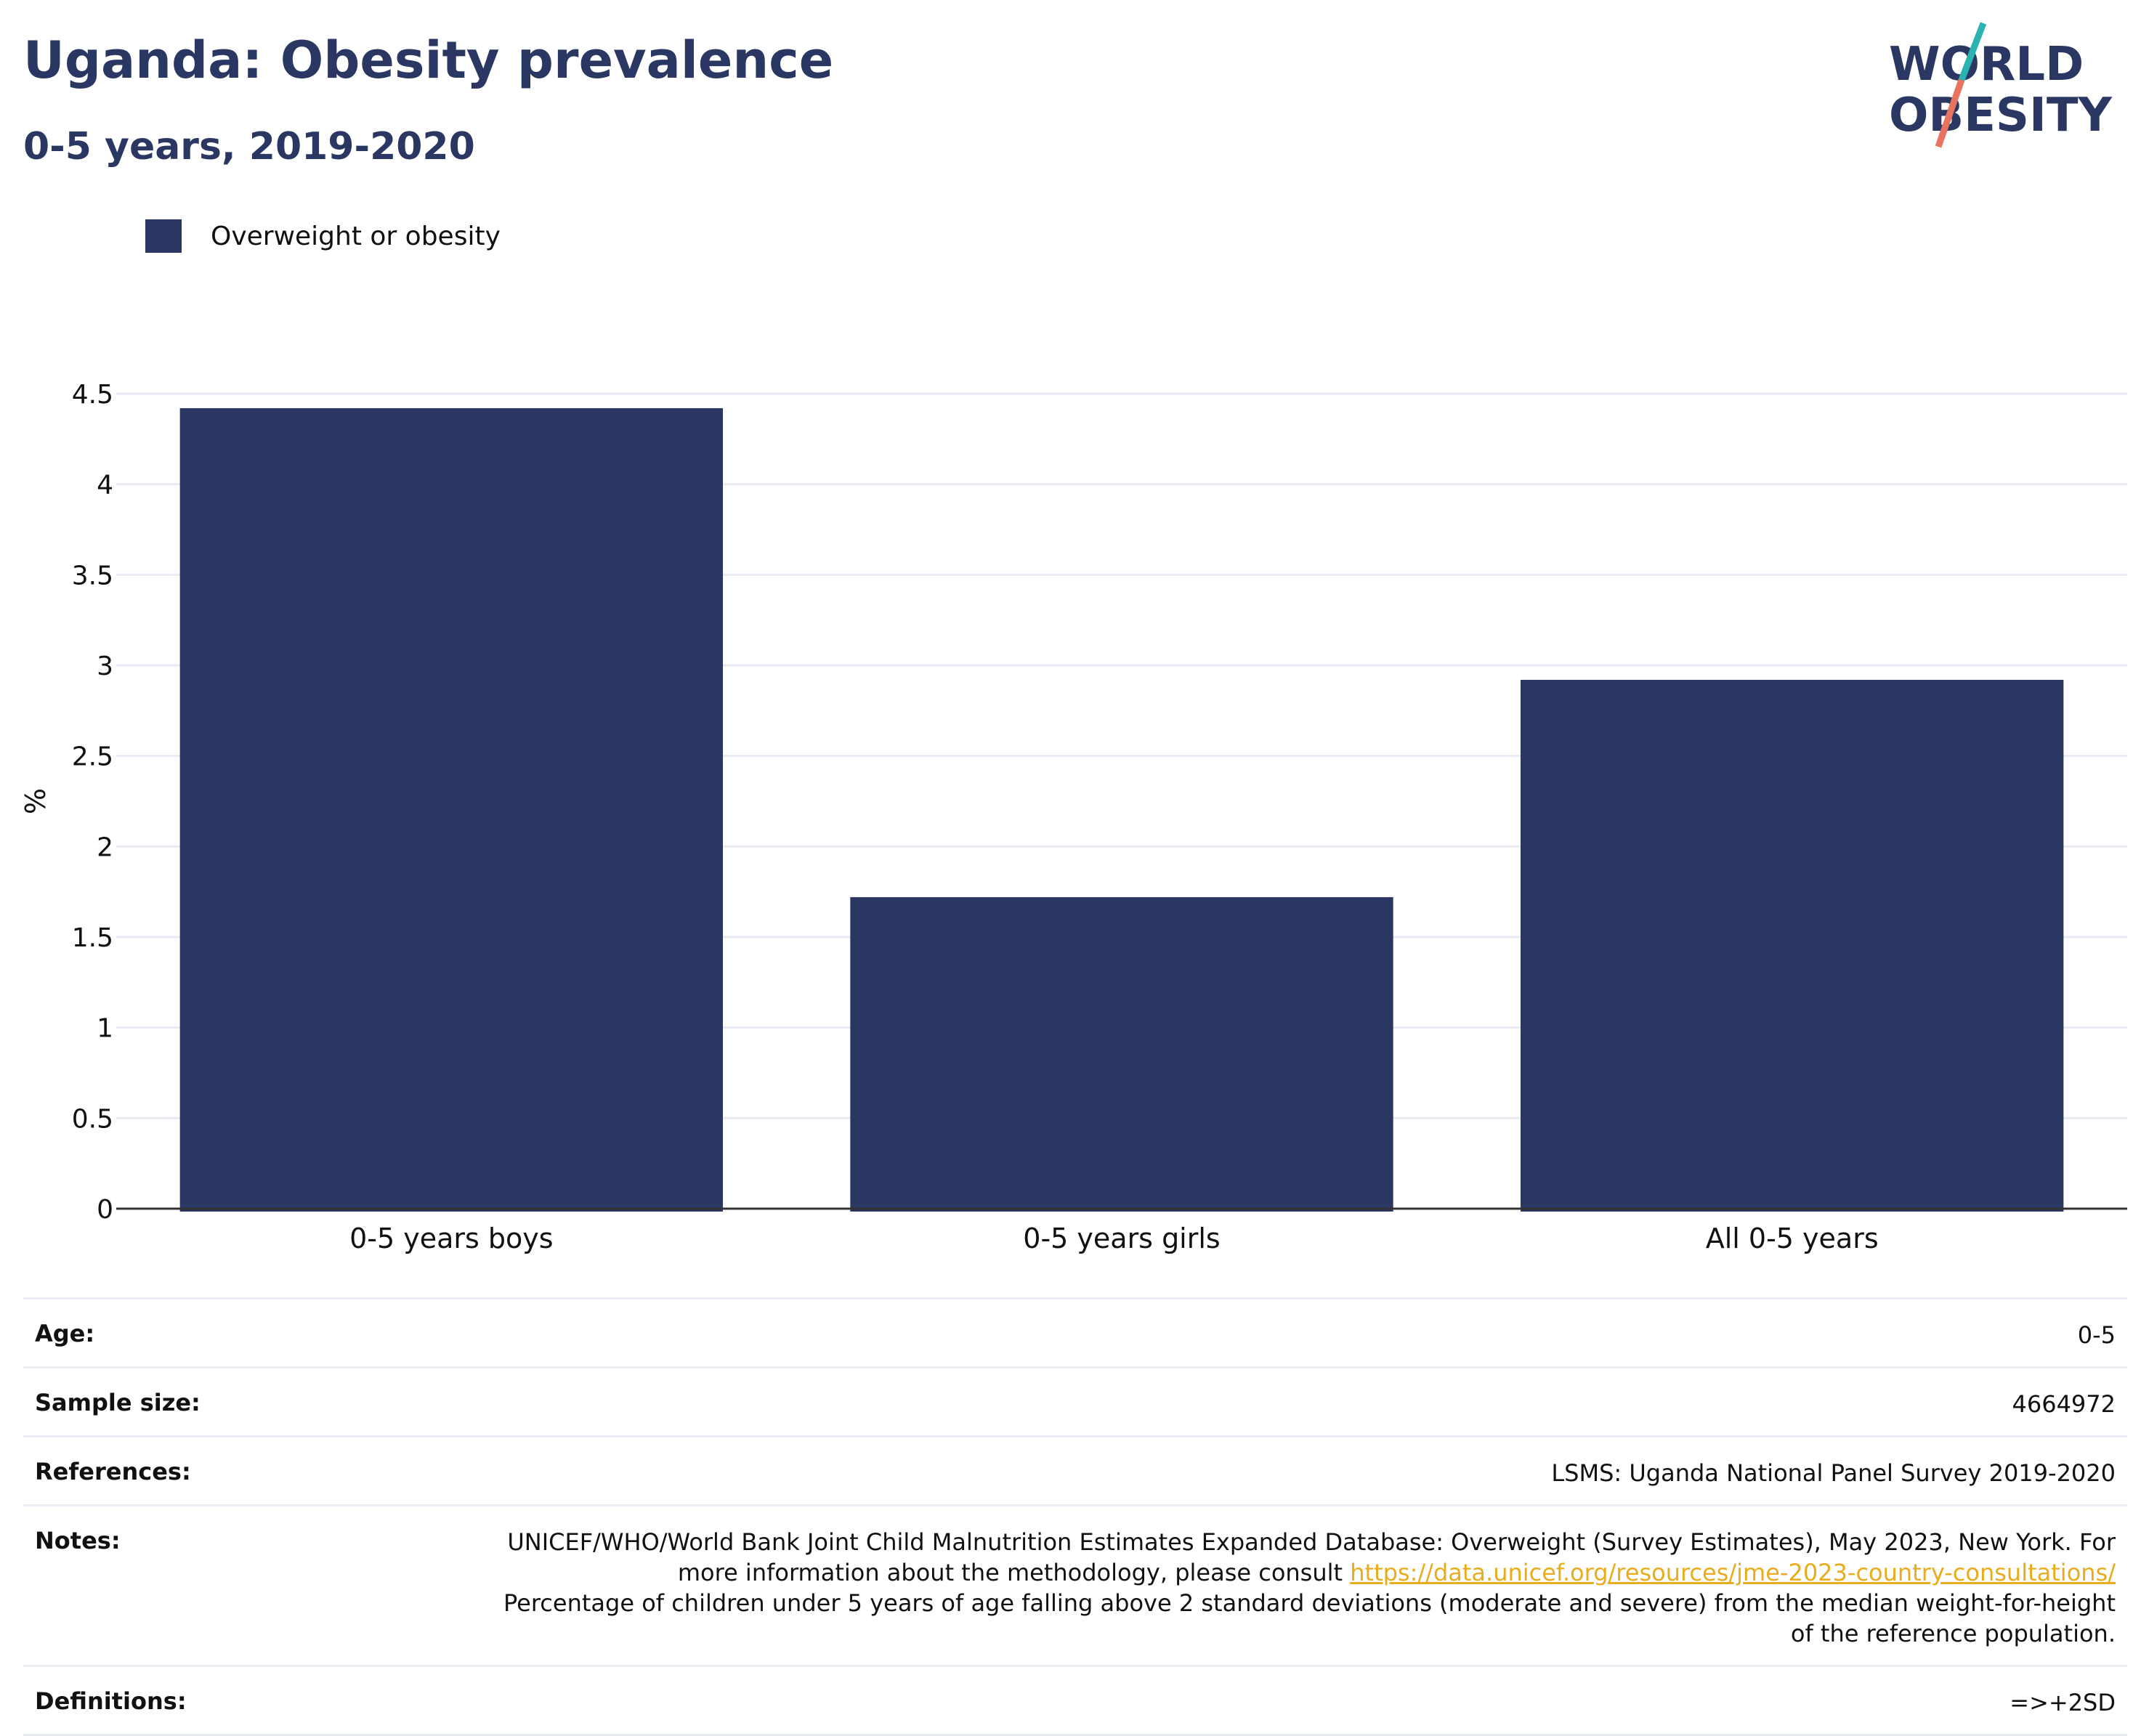 This screenshot has width=2149, height=1736. What do you see at coordinates (118, 1402) in the screenshot?
I see `sample-size-label: Sample size:` at bounding box center [118, 1402].